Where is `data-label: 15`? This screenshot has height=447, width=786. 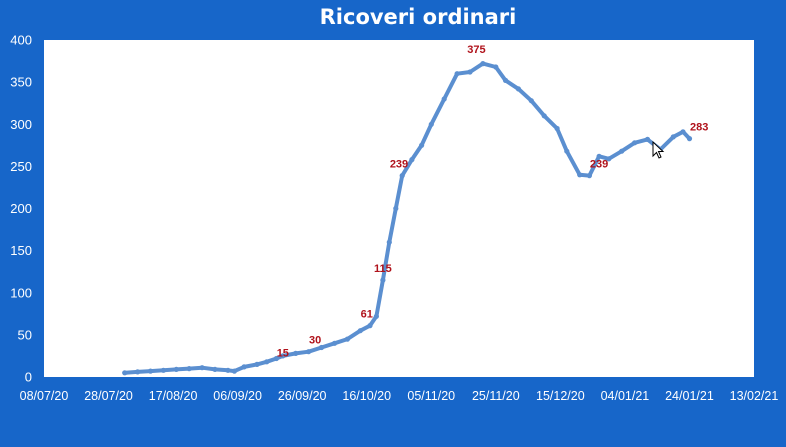
data-label: 15 is located at coordinates (283, 353).